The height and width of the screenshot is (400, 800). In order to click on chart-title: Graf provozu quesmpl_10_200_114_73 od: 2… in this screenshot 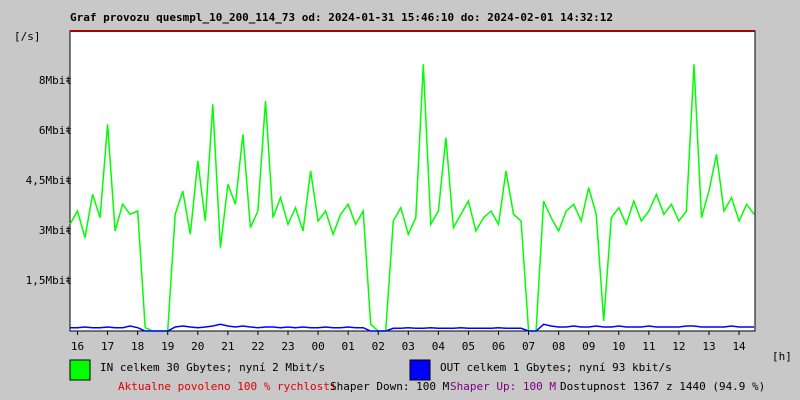, I will do `click(341, 17)`.